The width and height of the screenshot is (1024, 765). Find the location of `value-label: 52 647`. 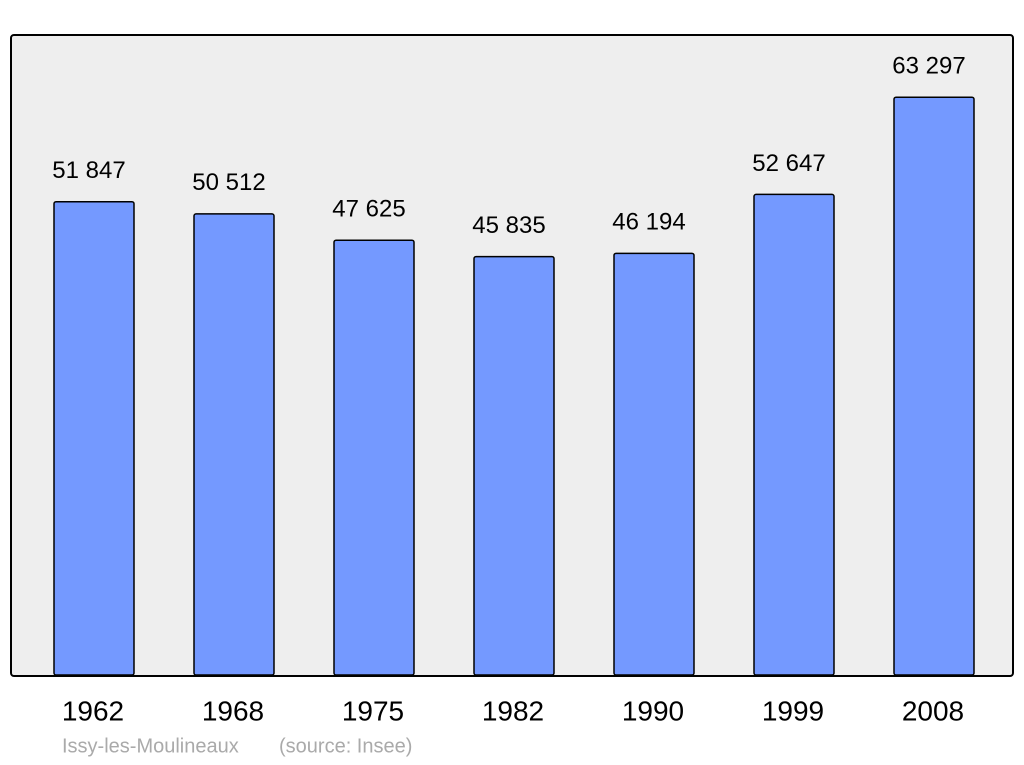

value-label: 52 647 is located at coordinates (788, 163).